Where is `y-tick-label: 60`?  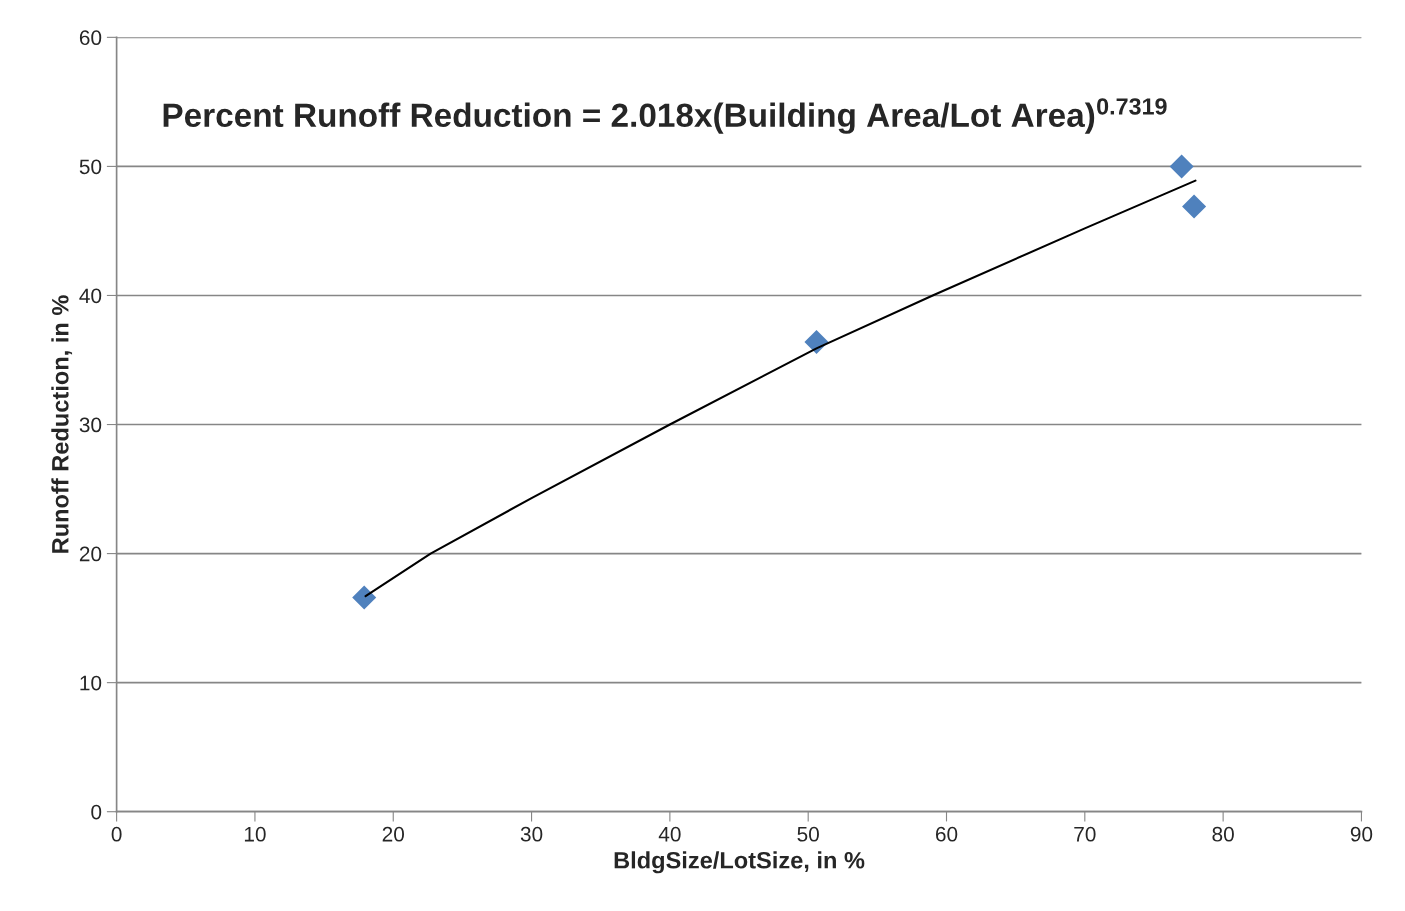 y-tick-label: 60 is located at coordinates (90, 38).